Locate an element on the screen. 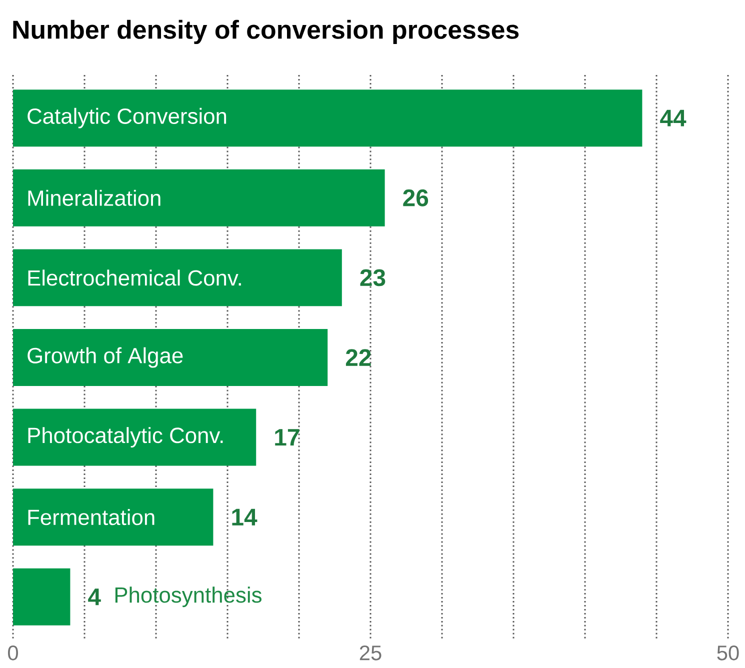  x-tick-label: 50 is located at coordinates (728, 653).